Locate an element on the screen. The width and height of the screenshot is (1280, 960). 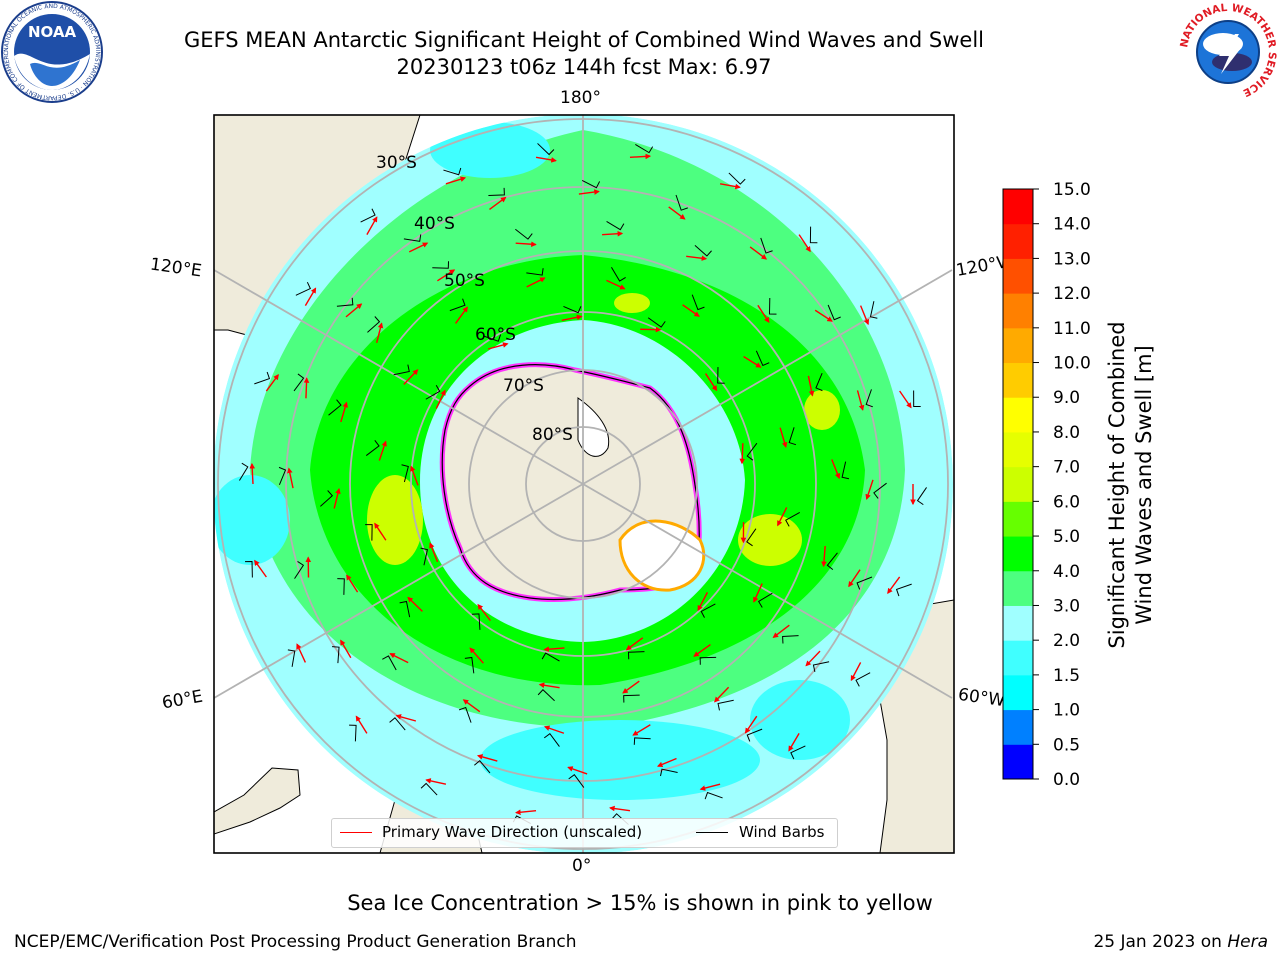
footer-date-text: 25 Jan 2023 on is located at coordinates (1157, 942).